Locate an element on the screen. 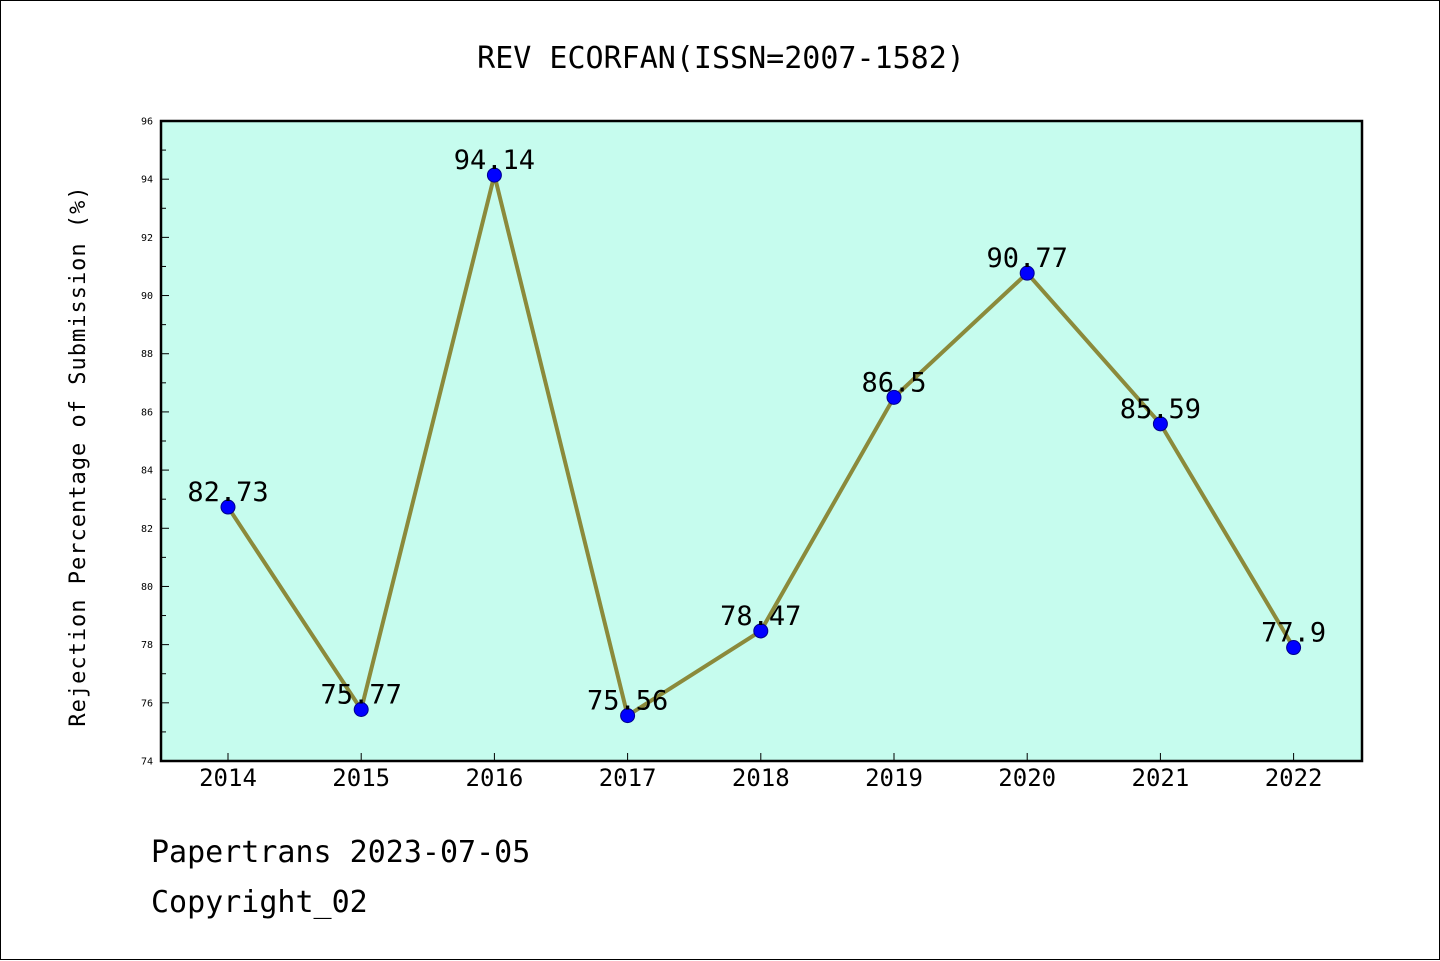  x-axis: 2014 2015 2016 2017 2018 2019 2020 2021 2022 is located at coordinates (760, 772).